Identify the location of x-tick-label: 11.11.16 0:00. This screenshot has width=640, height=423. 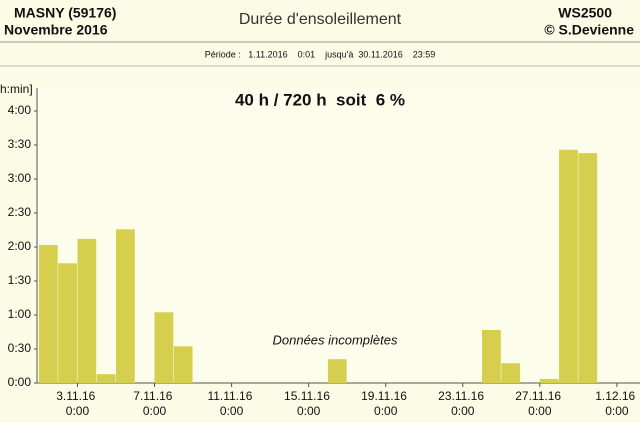
(231, 403).